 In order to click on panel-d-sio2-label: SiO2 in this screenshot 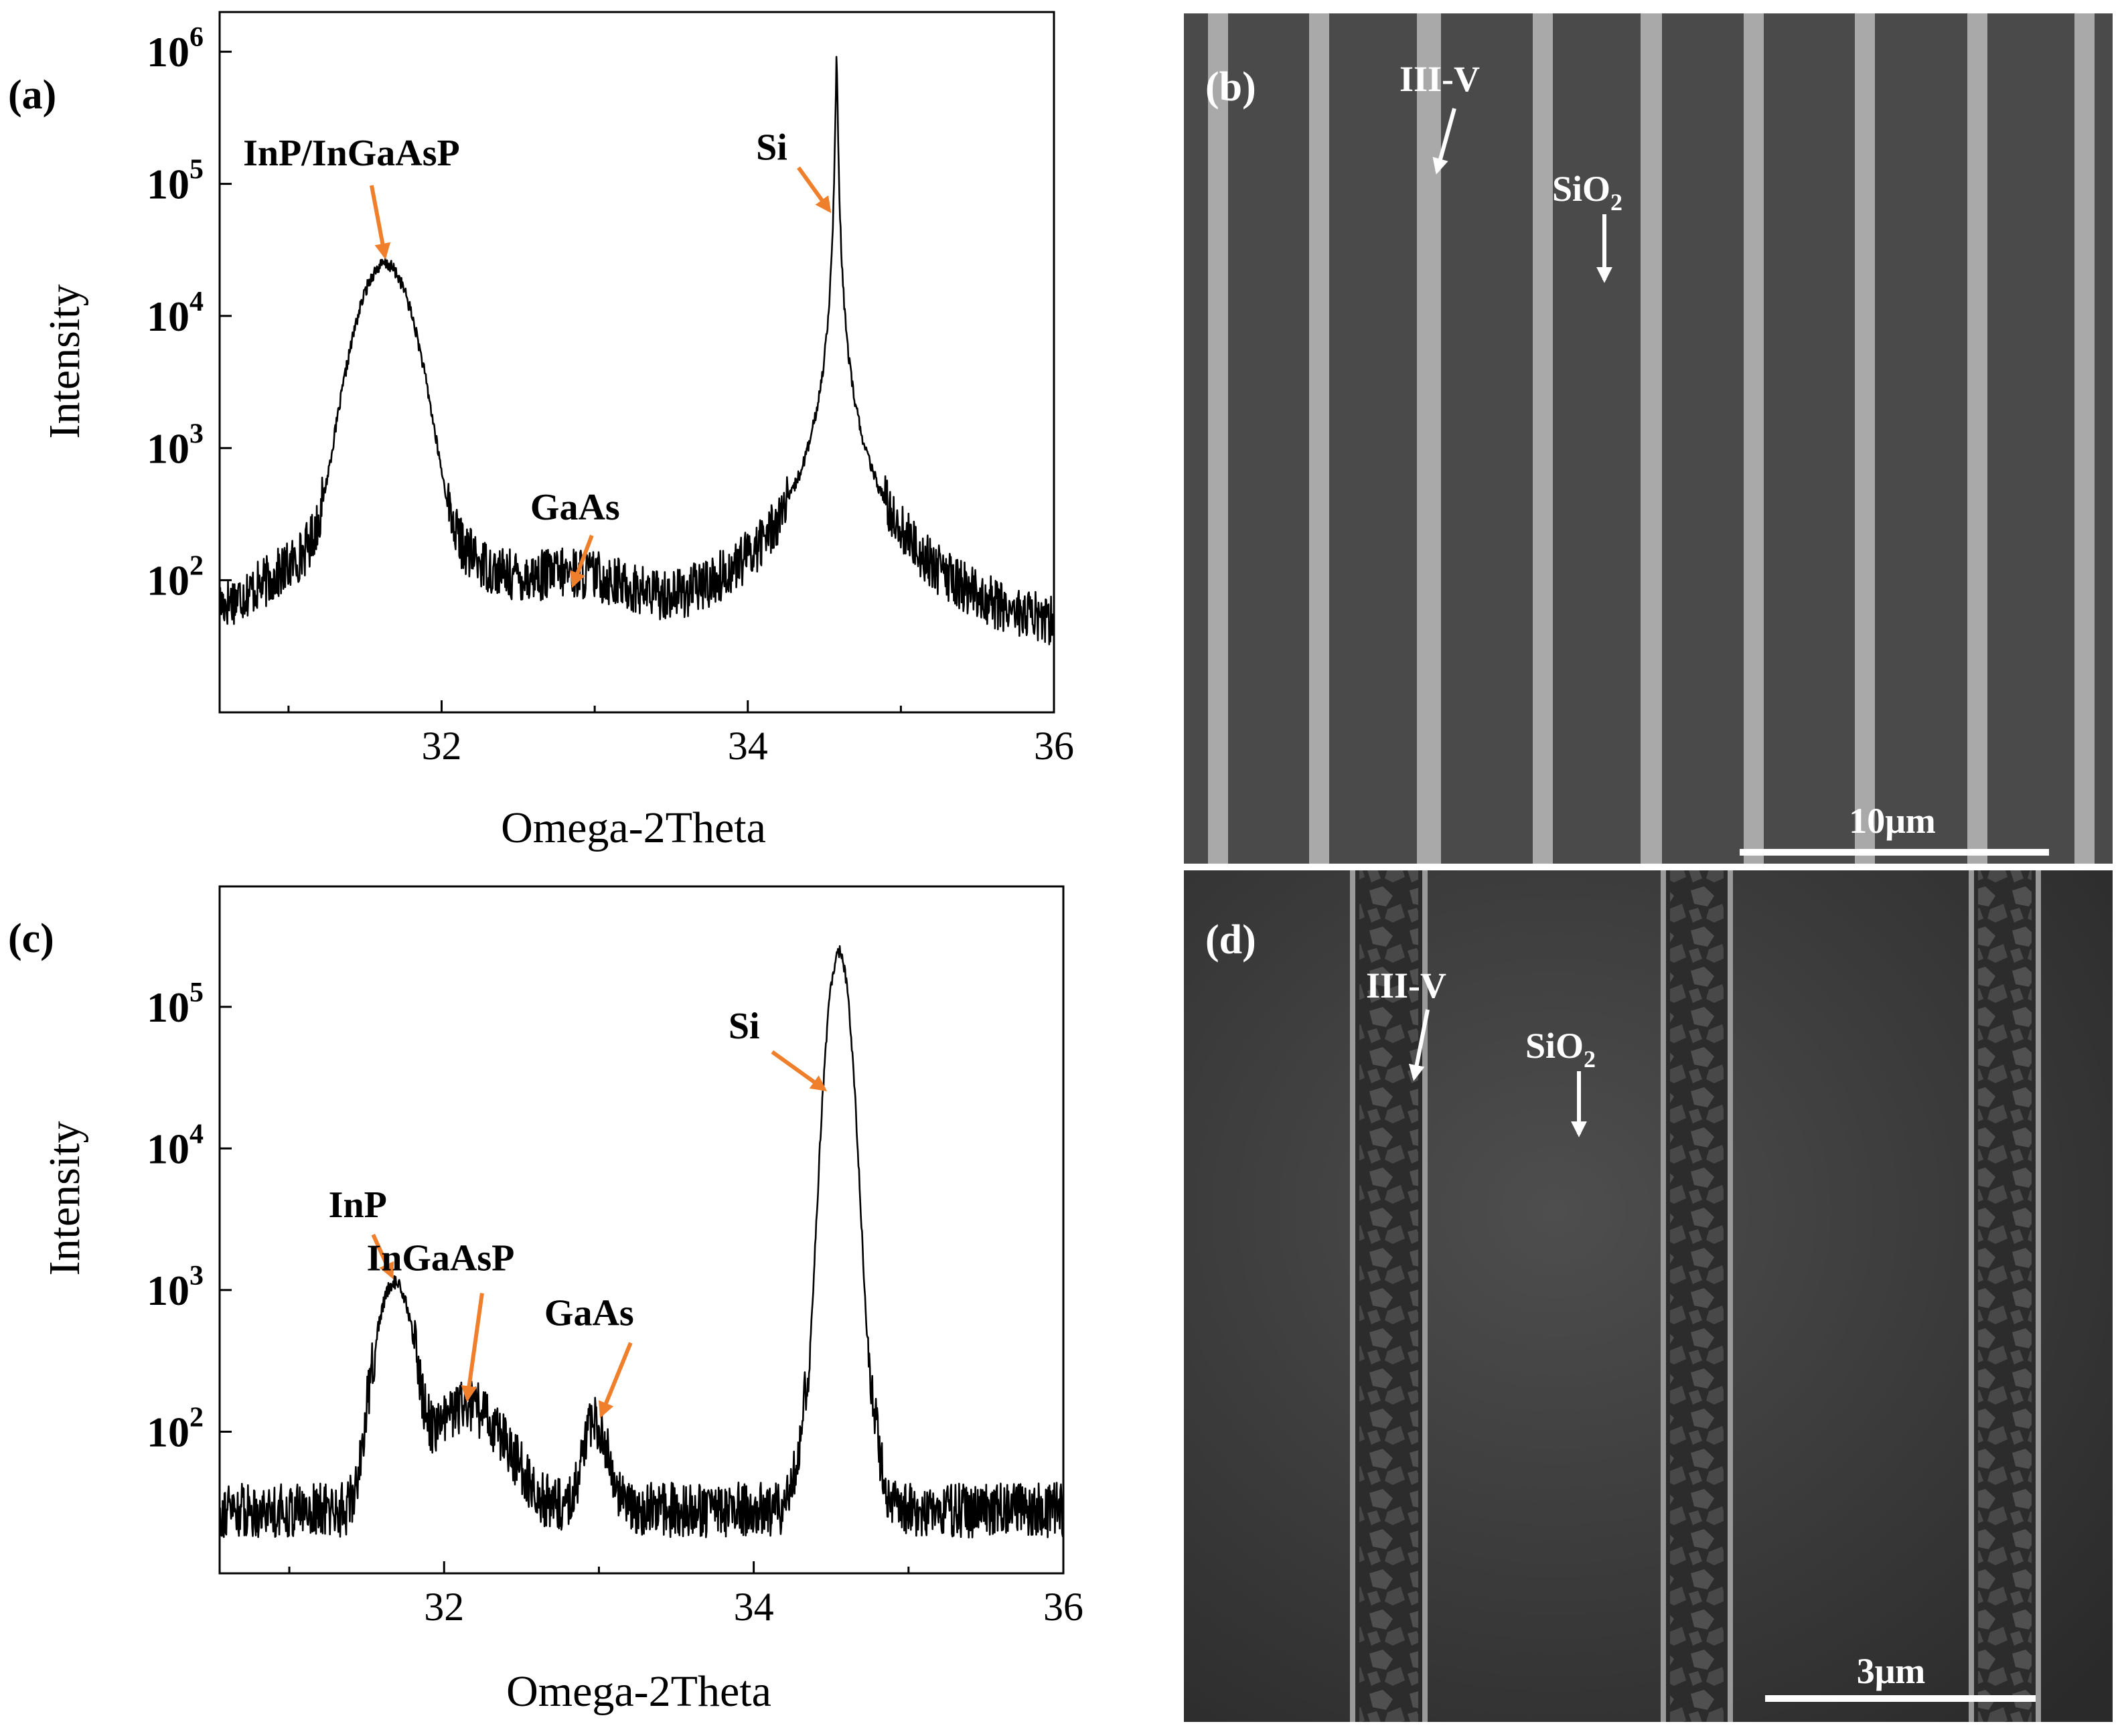, I will do `click(1560, 1049)`.